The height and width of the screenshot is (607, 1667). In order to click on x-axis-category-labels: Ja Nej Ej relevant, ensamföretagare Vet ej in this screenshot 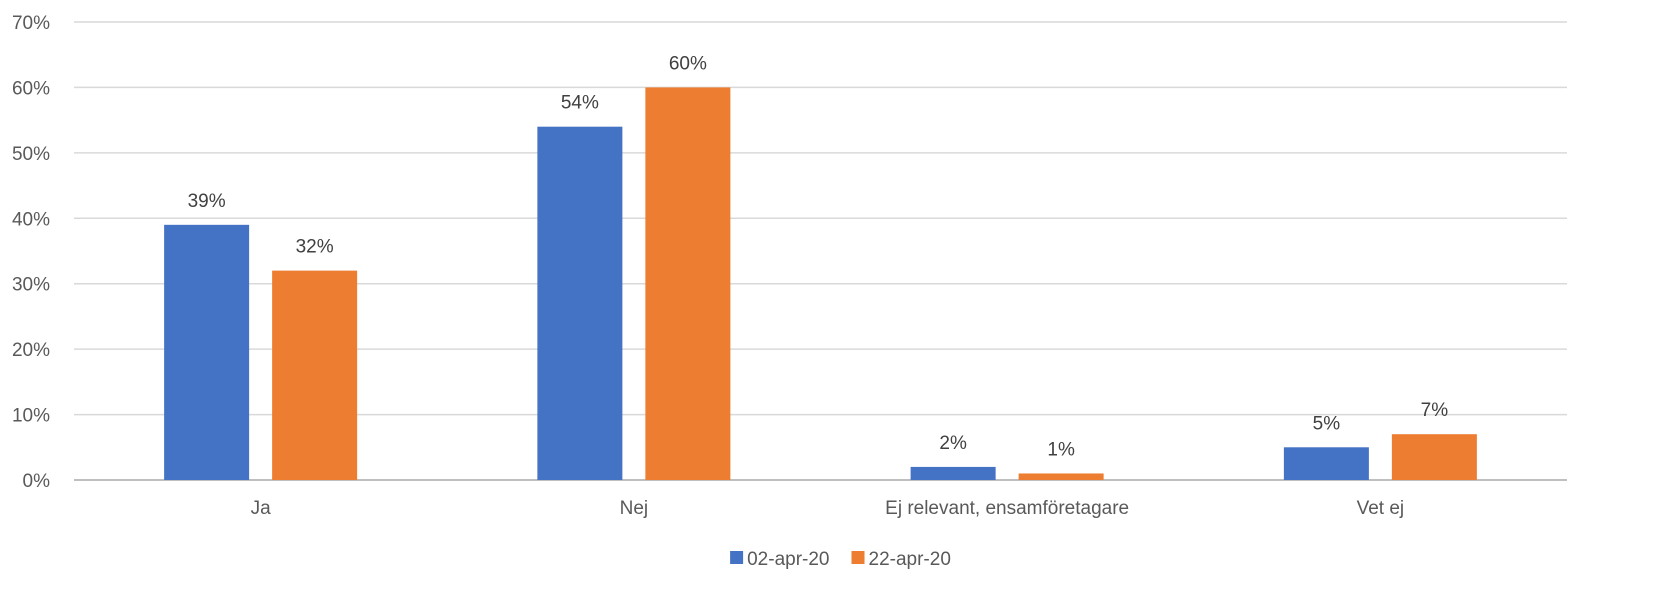, I will do `click(828, 508)`.